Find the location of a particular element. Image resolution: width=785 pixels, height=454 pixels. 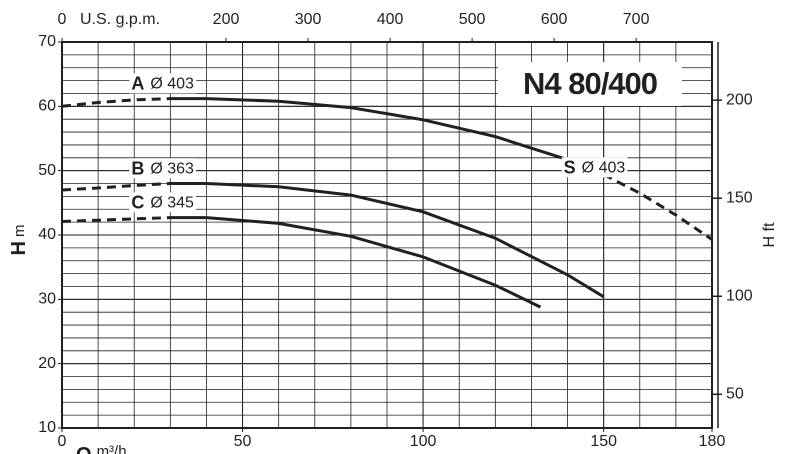

y2-tick-label: 200 is located at coordinates (739, 99).